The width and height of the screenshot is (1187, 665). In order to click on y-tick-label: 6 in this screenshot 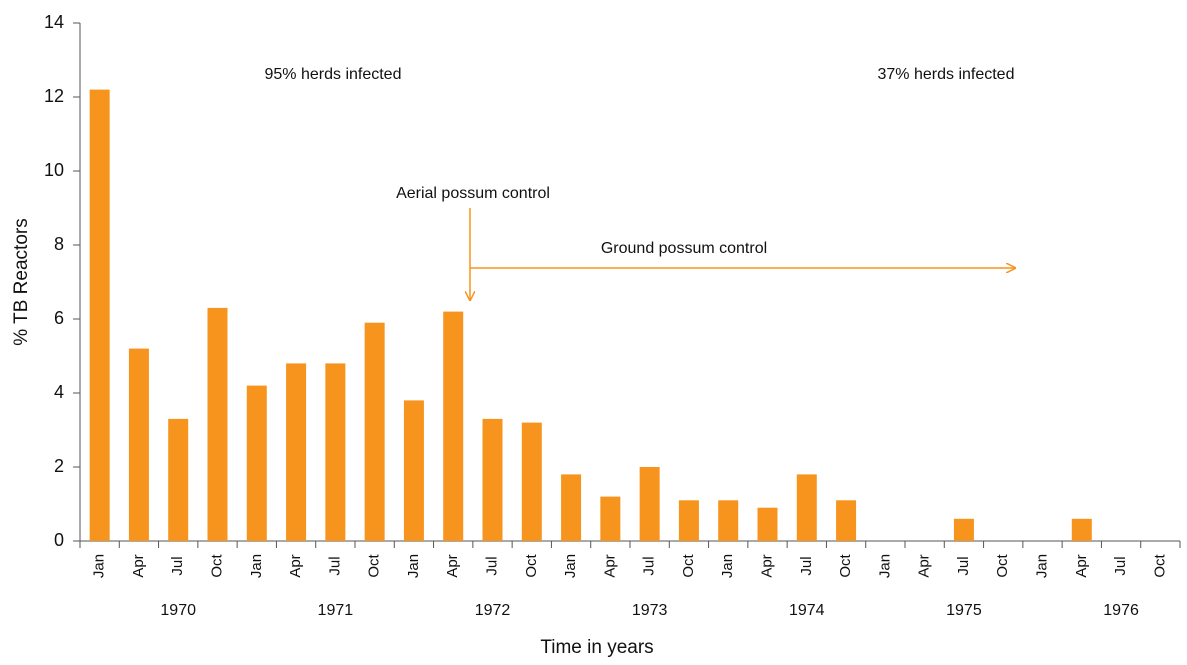, I will do `click(59, 318)`.